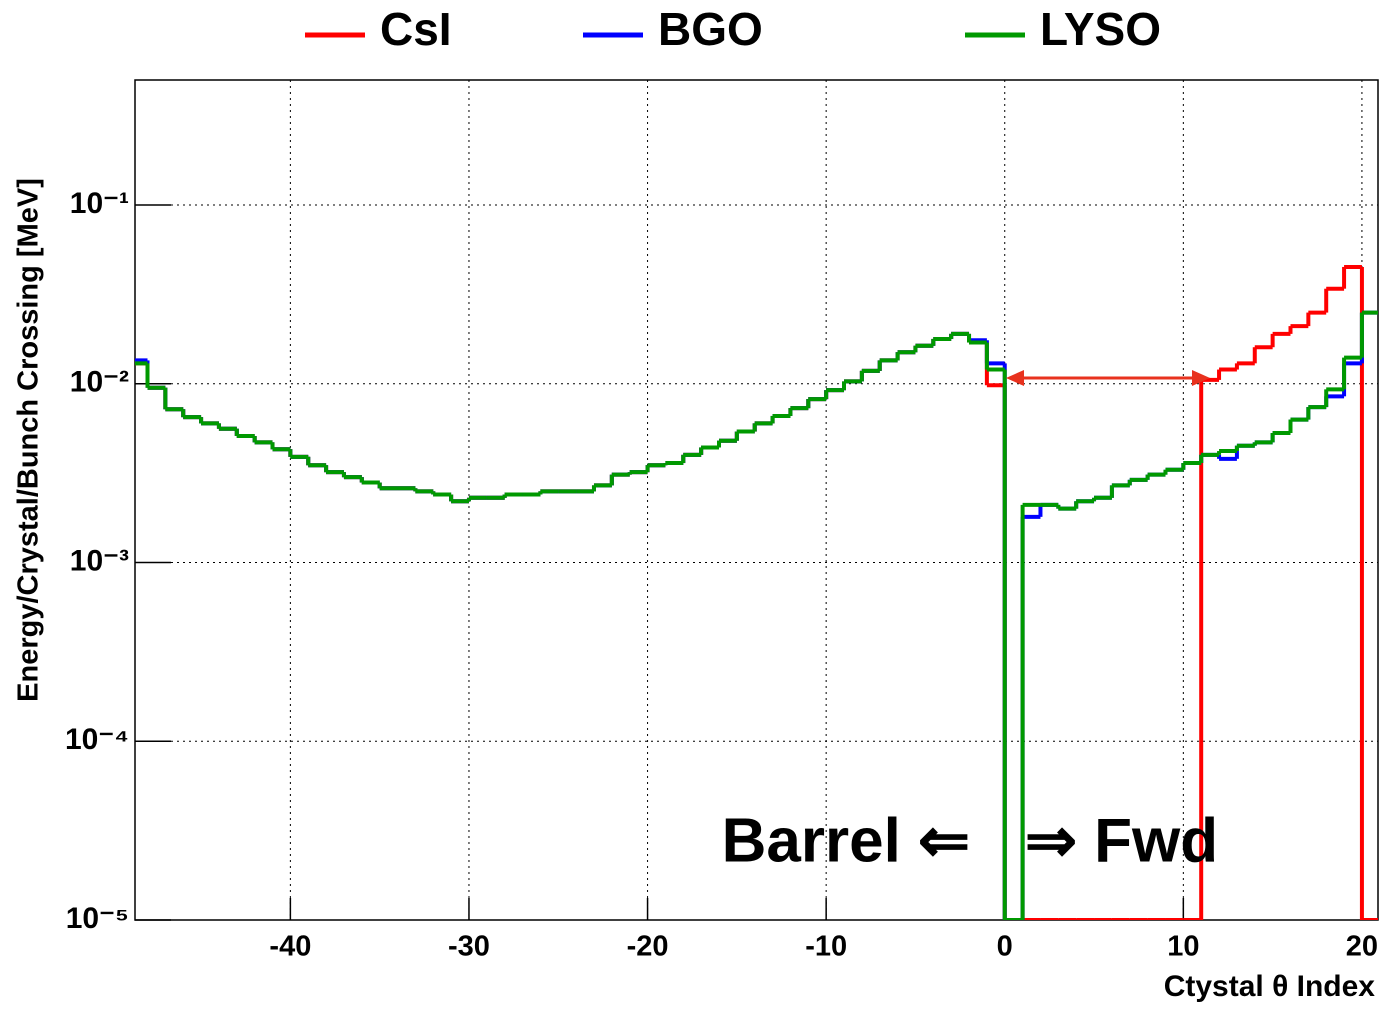  What do you see at coordinates (826, 947) in the screenshot?
I see `x-tick-label: -10` at bounding box center [826, 947].